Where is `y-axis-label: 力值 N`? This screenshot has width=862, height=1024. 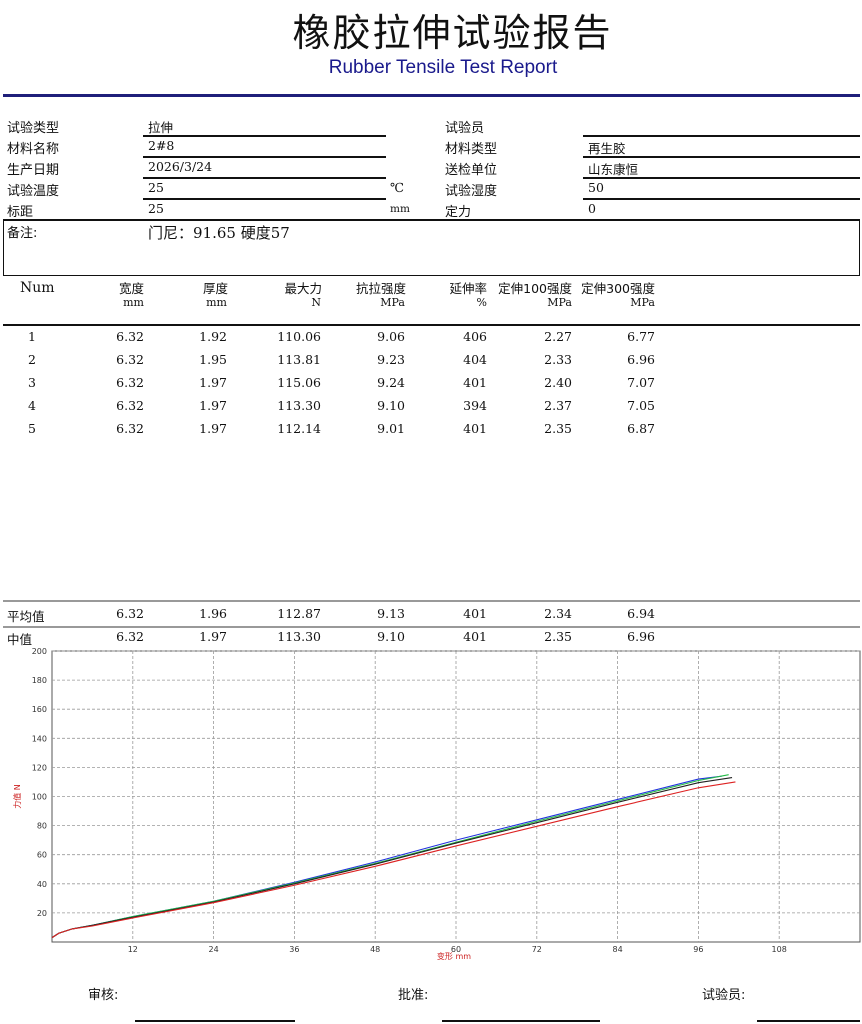
y-axis-label: 力值 N is located at coordinates (17, 796).